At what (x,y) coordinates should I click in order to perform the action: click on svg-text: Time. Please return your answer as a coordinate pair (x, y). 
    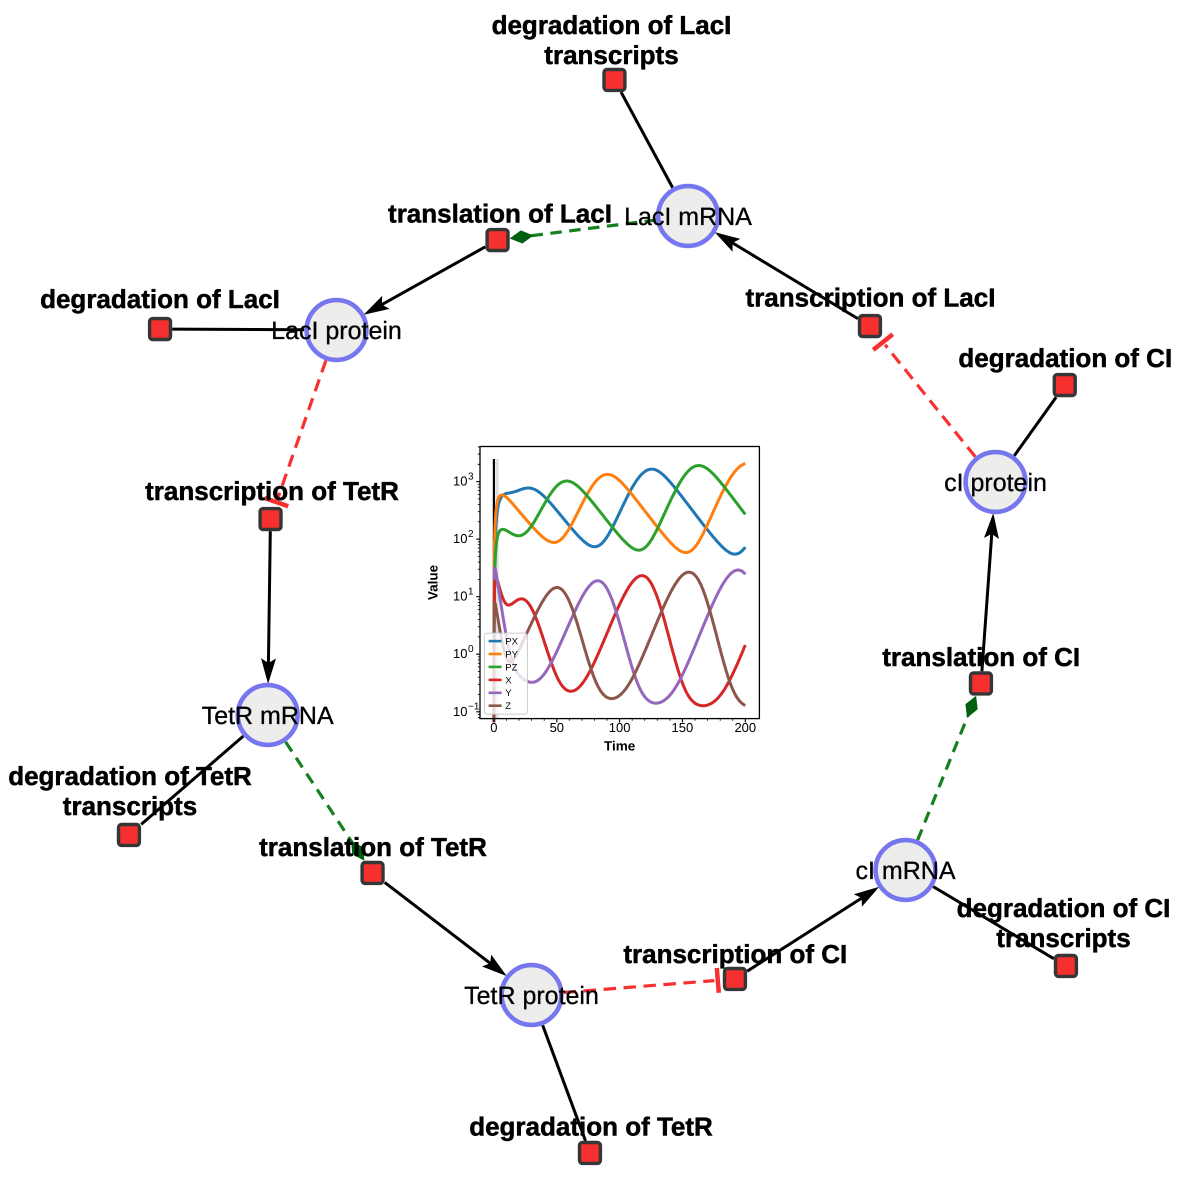
    Looking at the image, I should click on (620, 746).